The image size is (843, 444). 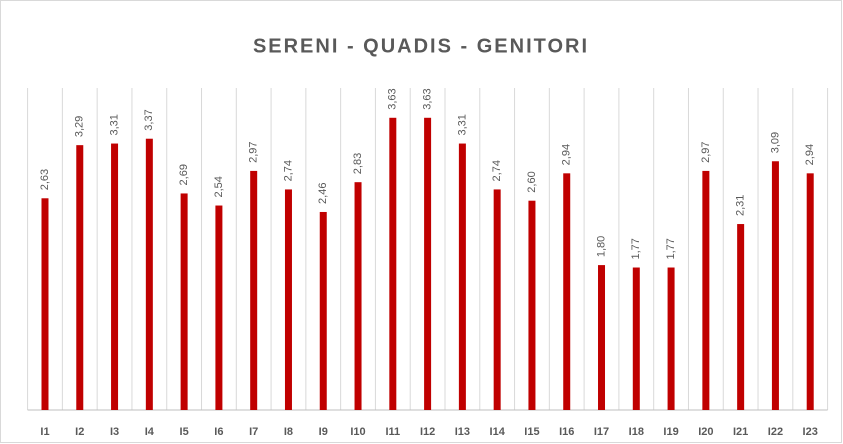 What do you see at coordinates (44, 432) in the screenshot?
I see `x-tick-label: I1` at bounding box center [44, 432].